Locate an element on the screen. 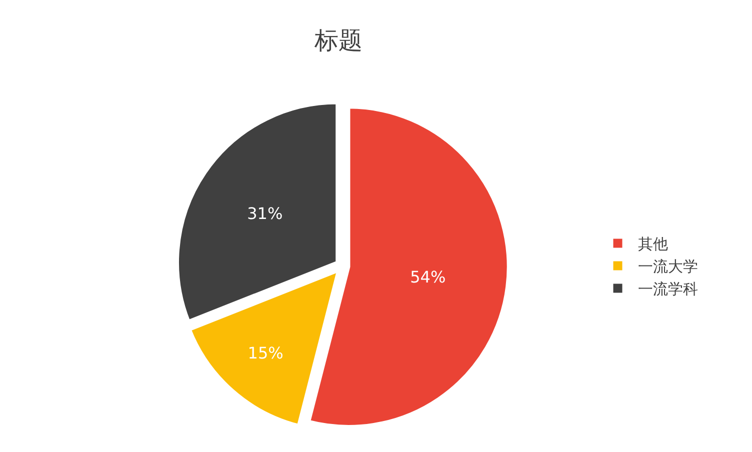 The height and width of the screenshot is (452, 752). data-label: 54% is located at coordinates (428, 276).